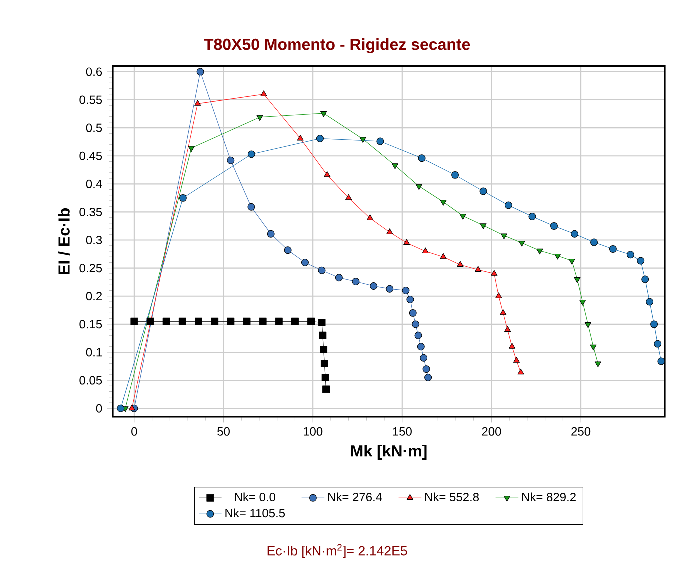 The width and height of the screenshot is (677, 578). I want to click on y-tick-label: 0.45, so click(91, 156).